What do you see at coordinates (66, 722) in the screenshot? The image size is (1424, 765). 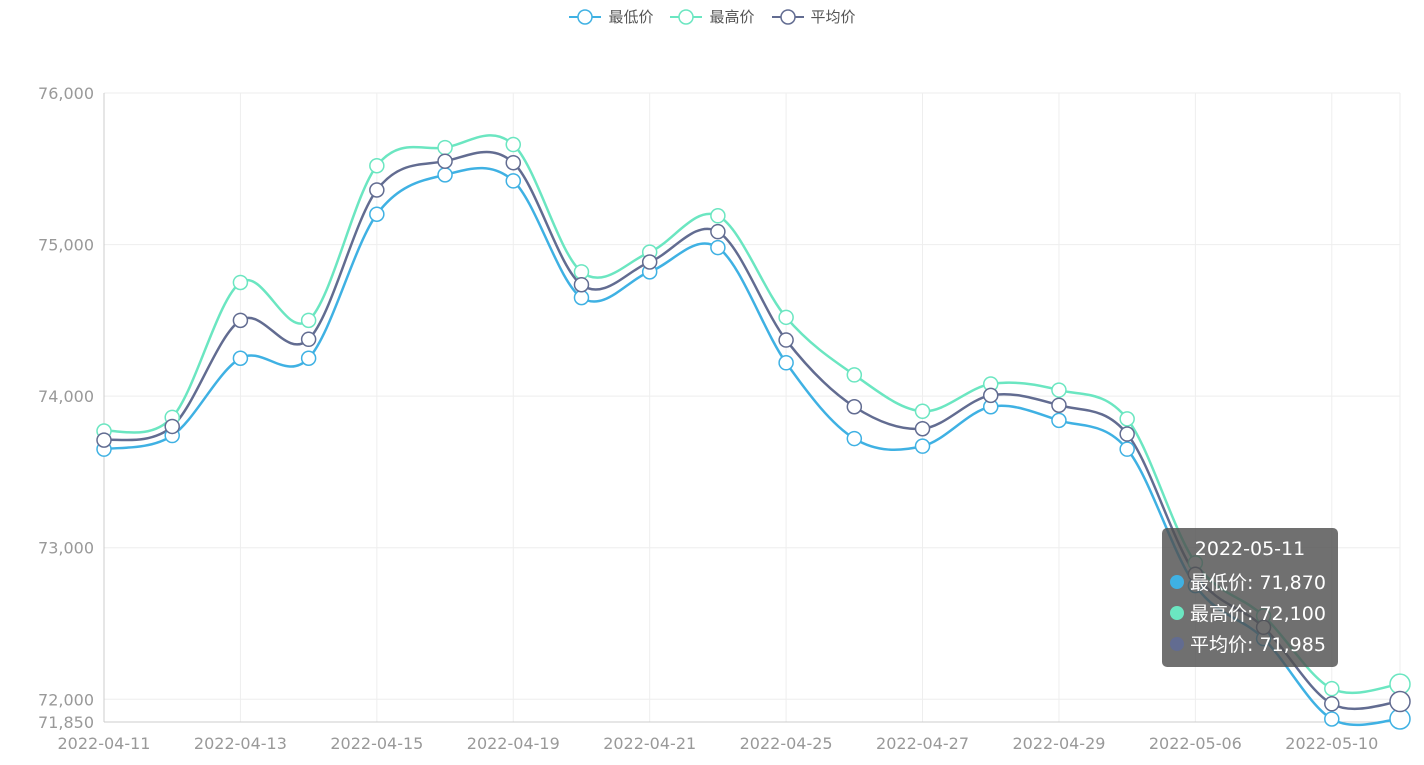 I see `y-tick-label: 71,850` at bounding box center [66, 722].